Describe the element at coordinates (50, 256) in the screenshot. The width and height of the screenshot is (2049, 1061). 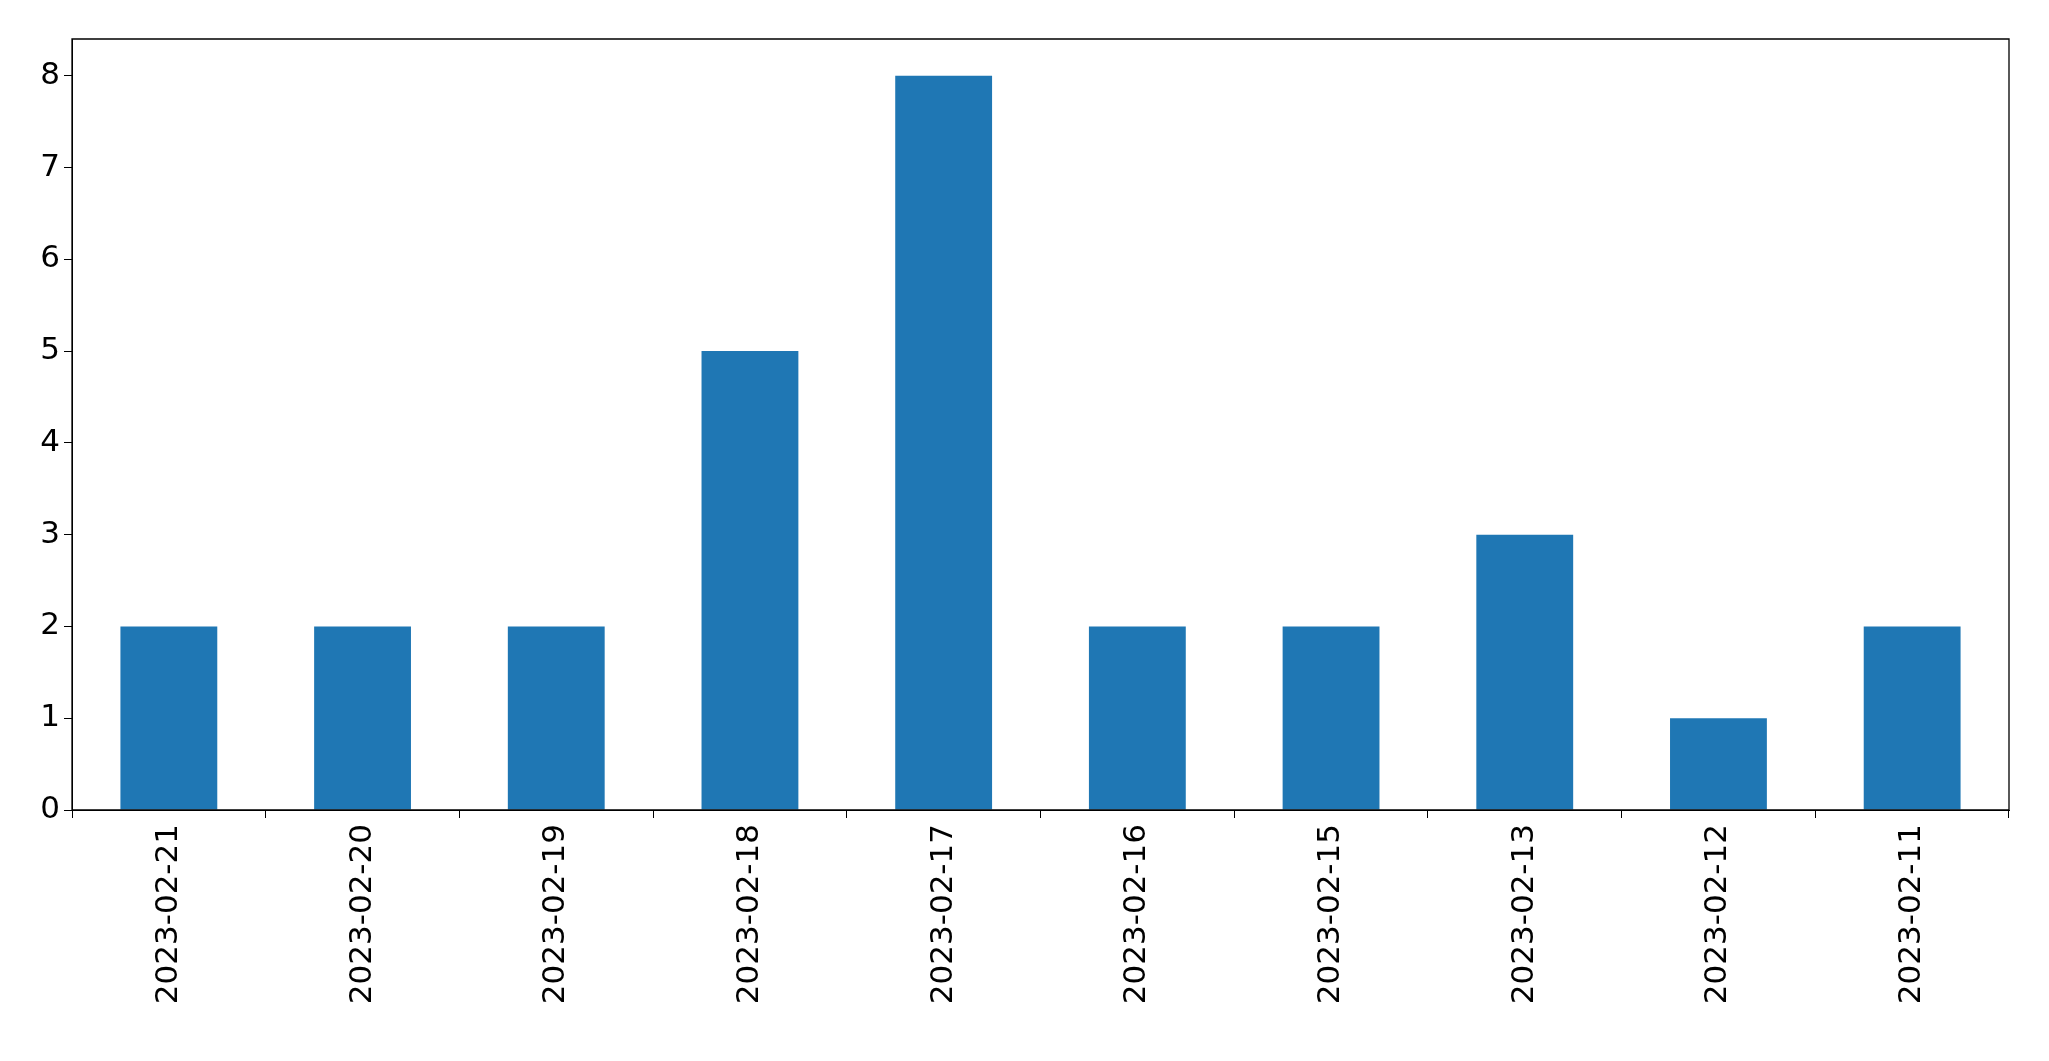
I see `y-tick-label: 6` at that location.